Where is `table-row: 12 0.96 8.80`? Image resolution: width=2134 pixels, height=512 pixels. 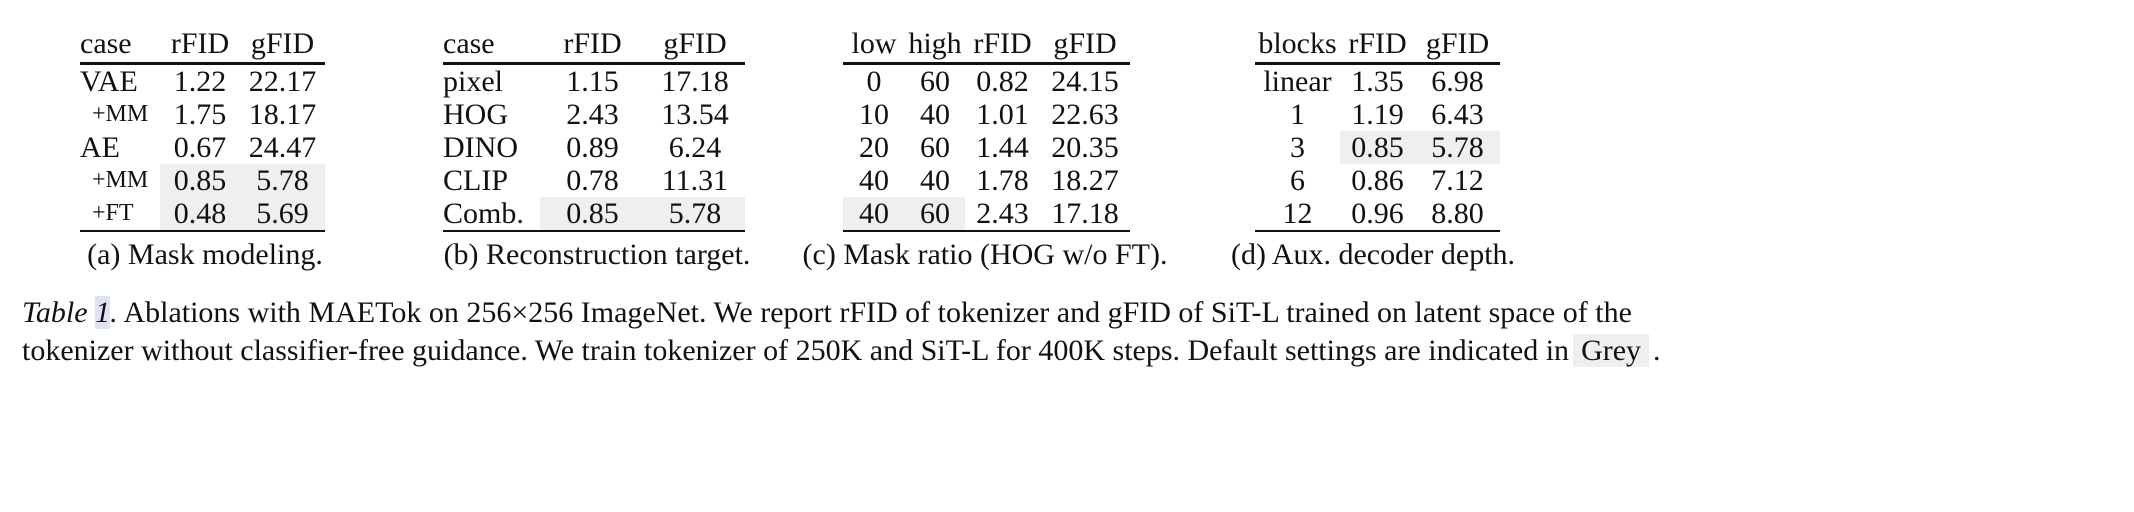 table-row: 12 0.96 8.80 is located at coordinates (1377, 214).